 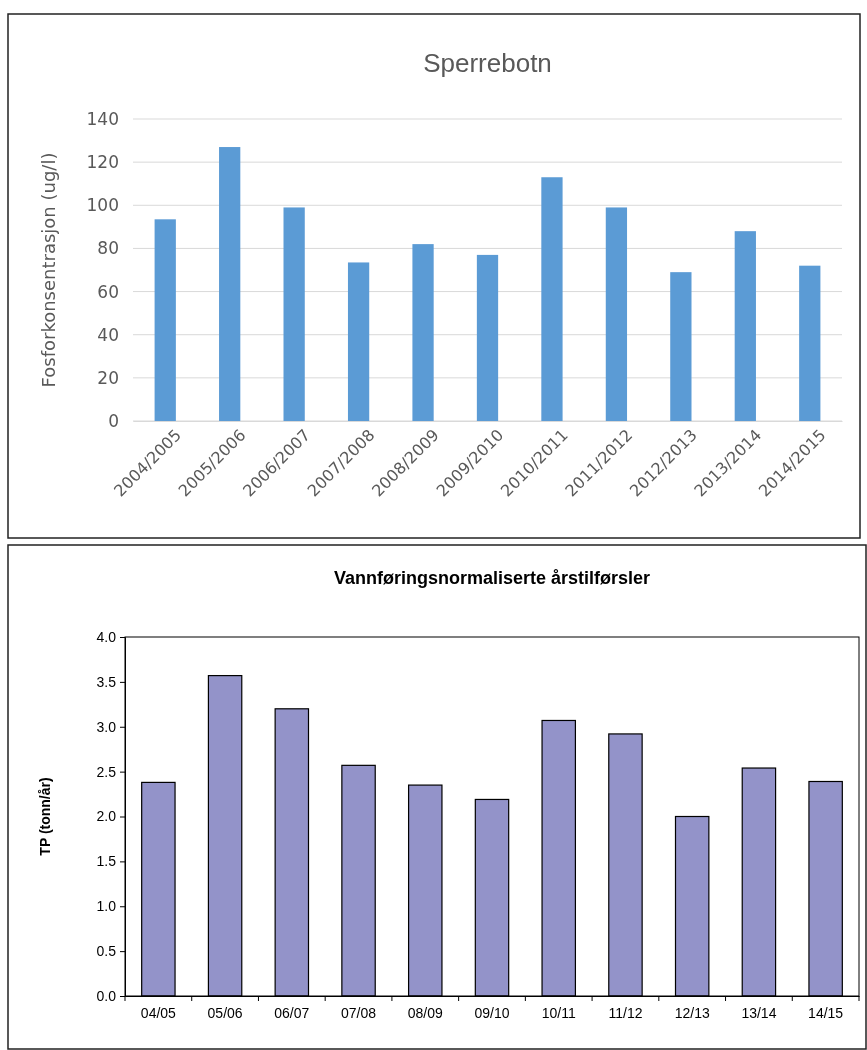 What do you see at coordinates (102, 162) in the screenshot?
I see `y-tick-label: 120` at bounding box center [102, 162].